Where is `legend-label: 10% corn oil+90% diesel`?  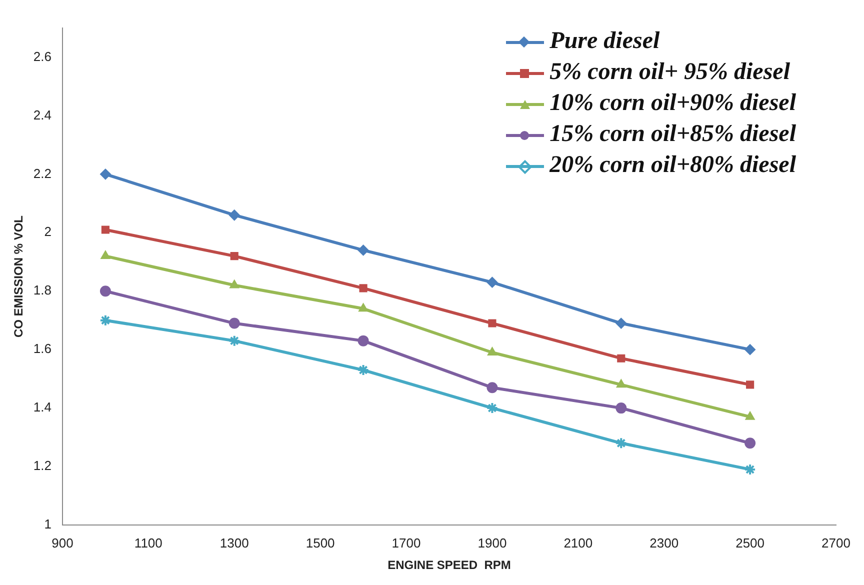
legend-label: 10% corn oil+90% diesel is located at coordinates (673, 103).